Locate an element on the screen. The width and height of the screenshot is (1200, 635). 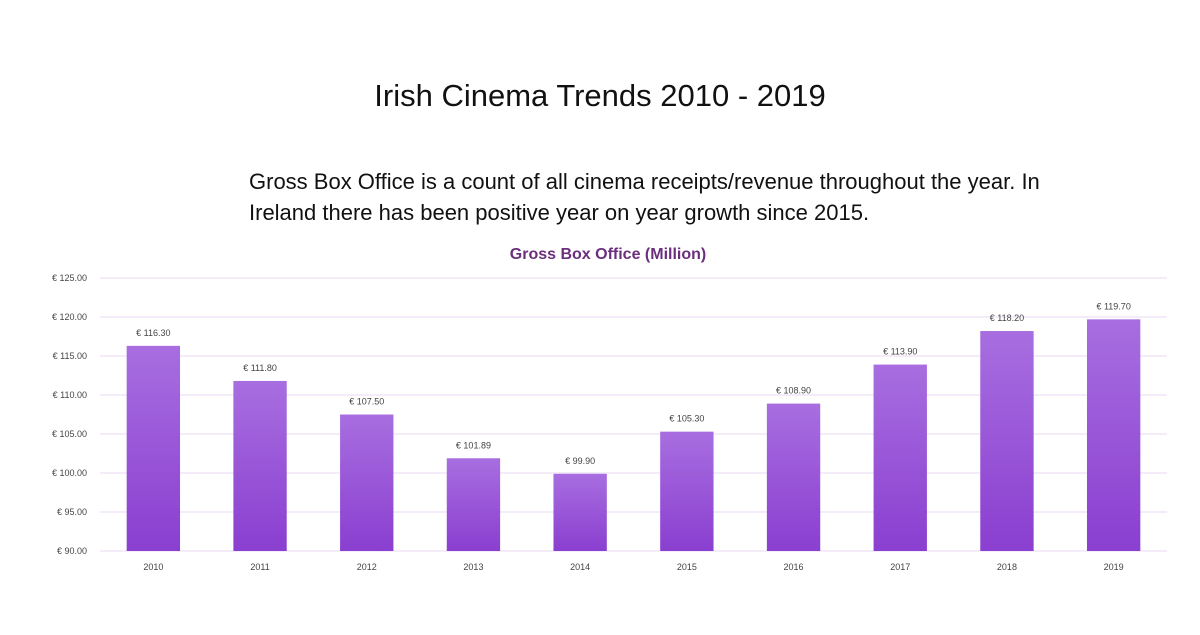
x-tick-label: 2019 is located at coordinates (1114, 567).